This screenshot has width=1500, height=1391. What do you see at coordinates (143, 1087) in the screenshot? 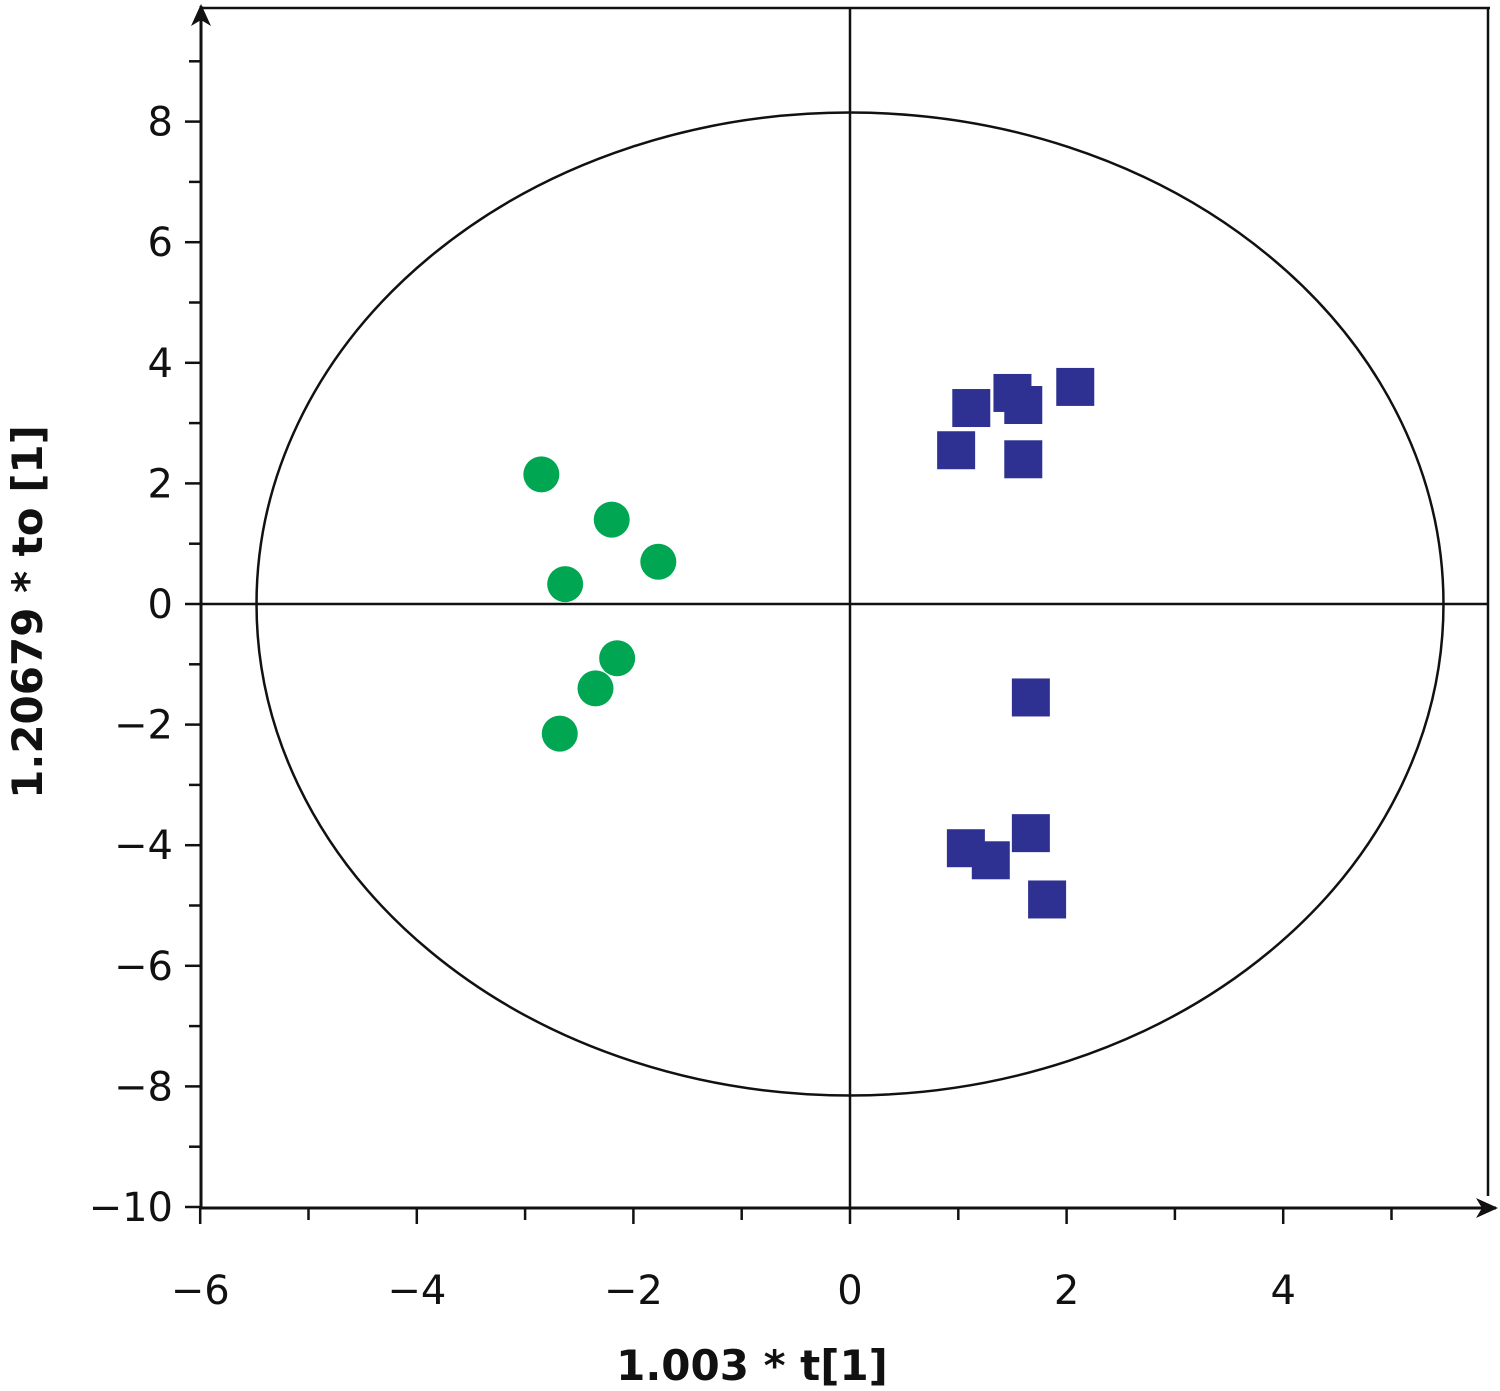
I see `y-tick-label: −8` at bounding box center [143, 1087].